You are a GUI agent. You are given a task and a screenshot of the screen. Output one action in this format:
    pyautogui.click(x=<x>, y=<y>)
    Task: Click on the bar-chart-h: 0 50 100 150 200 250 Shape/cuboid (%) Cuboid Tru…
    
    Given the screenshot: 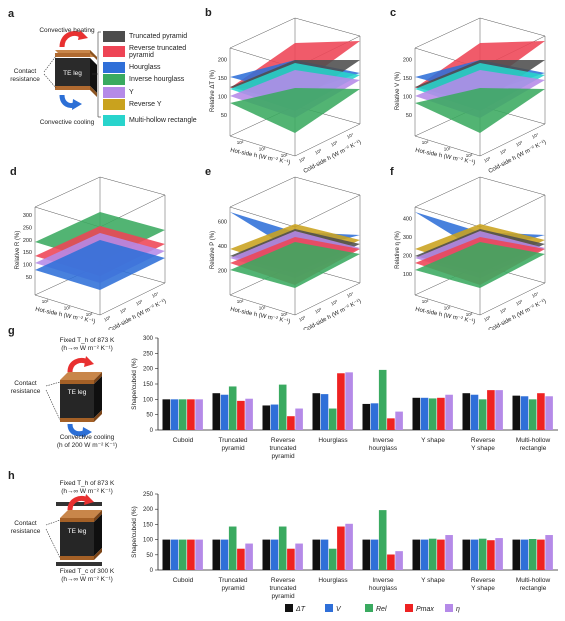 What is the action you would take?
    pyautogui.click(x=344, y=546)
    